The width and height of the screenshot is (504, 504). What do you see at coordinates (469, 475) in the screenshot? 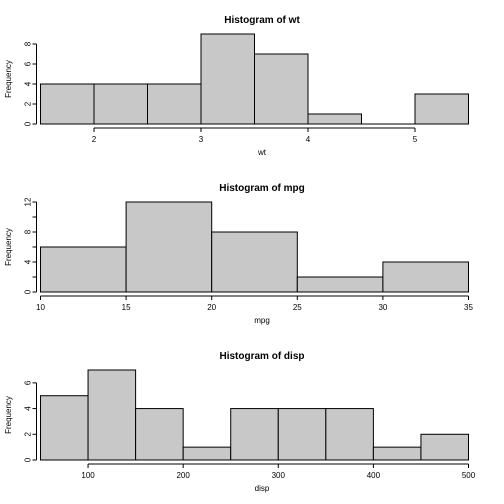
I see `x-tick-label: 500` at bounding box center [469, 475].